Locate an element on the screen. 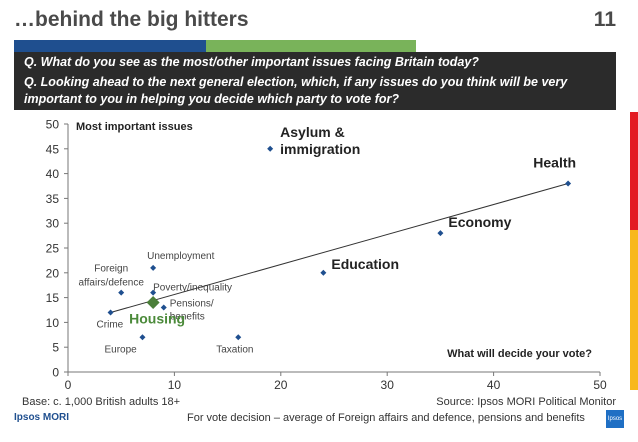 Image resolution: width=638 pixels, height=442 pixels. y-tick-label: 30 is located at coordinates (53, 224).